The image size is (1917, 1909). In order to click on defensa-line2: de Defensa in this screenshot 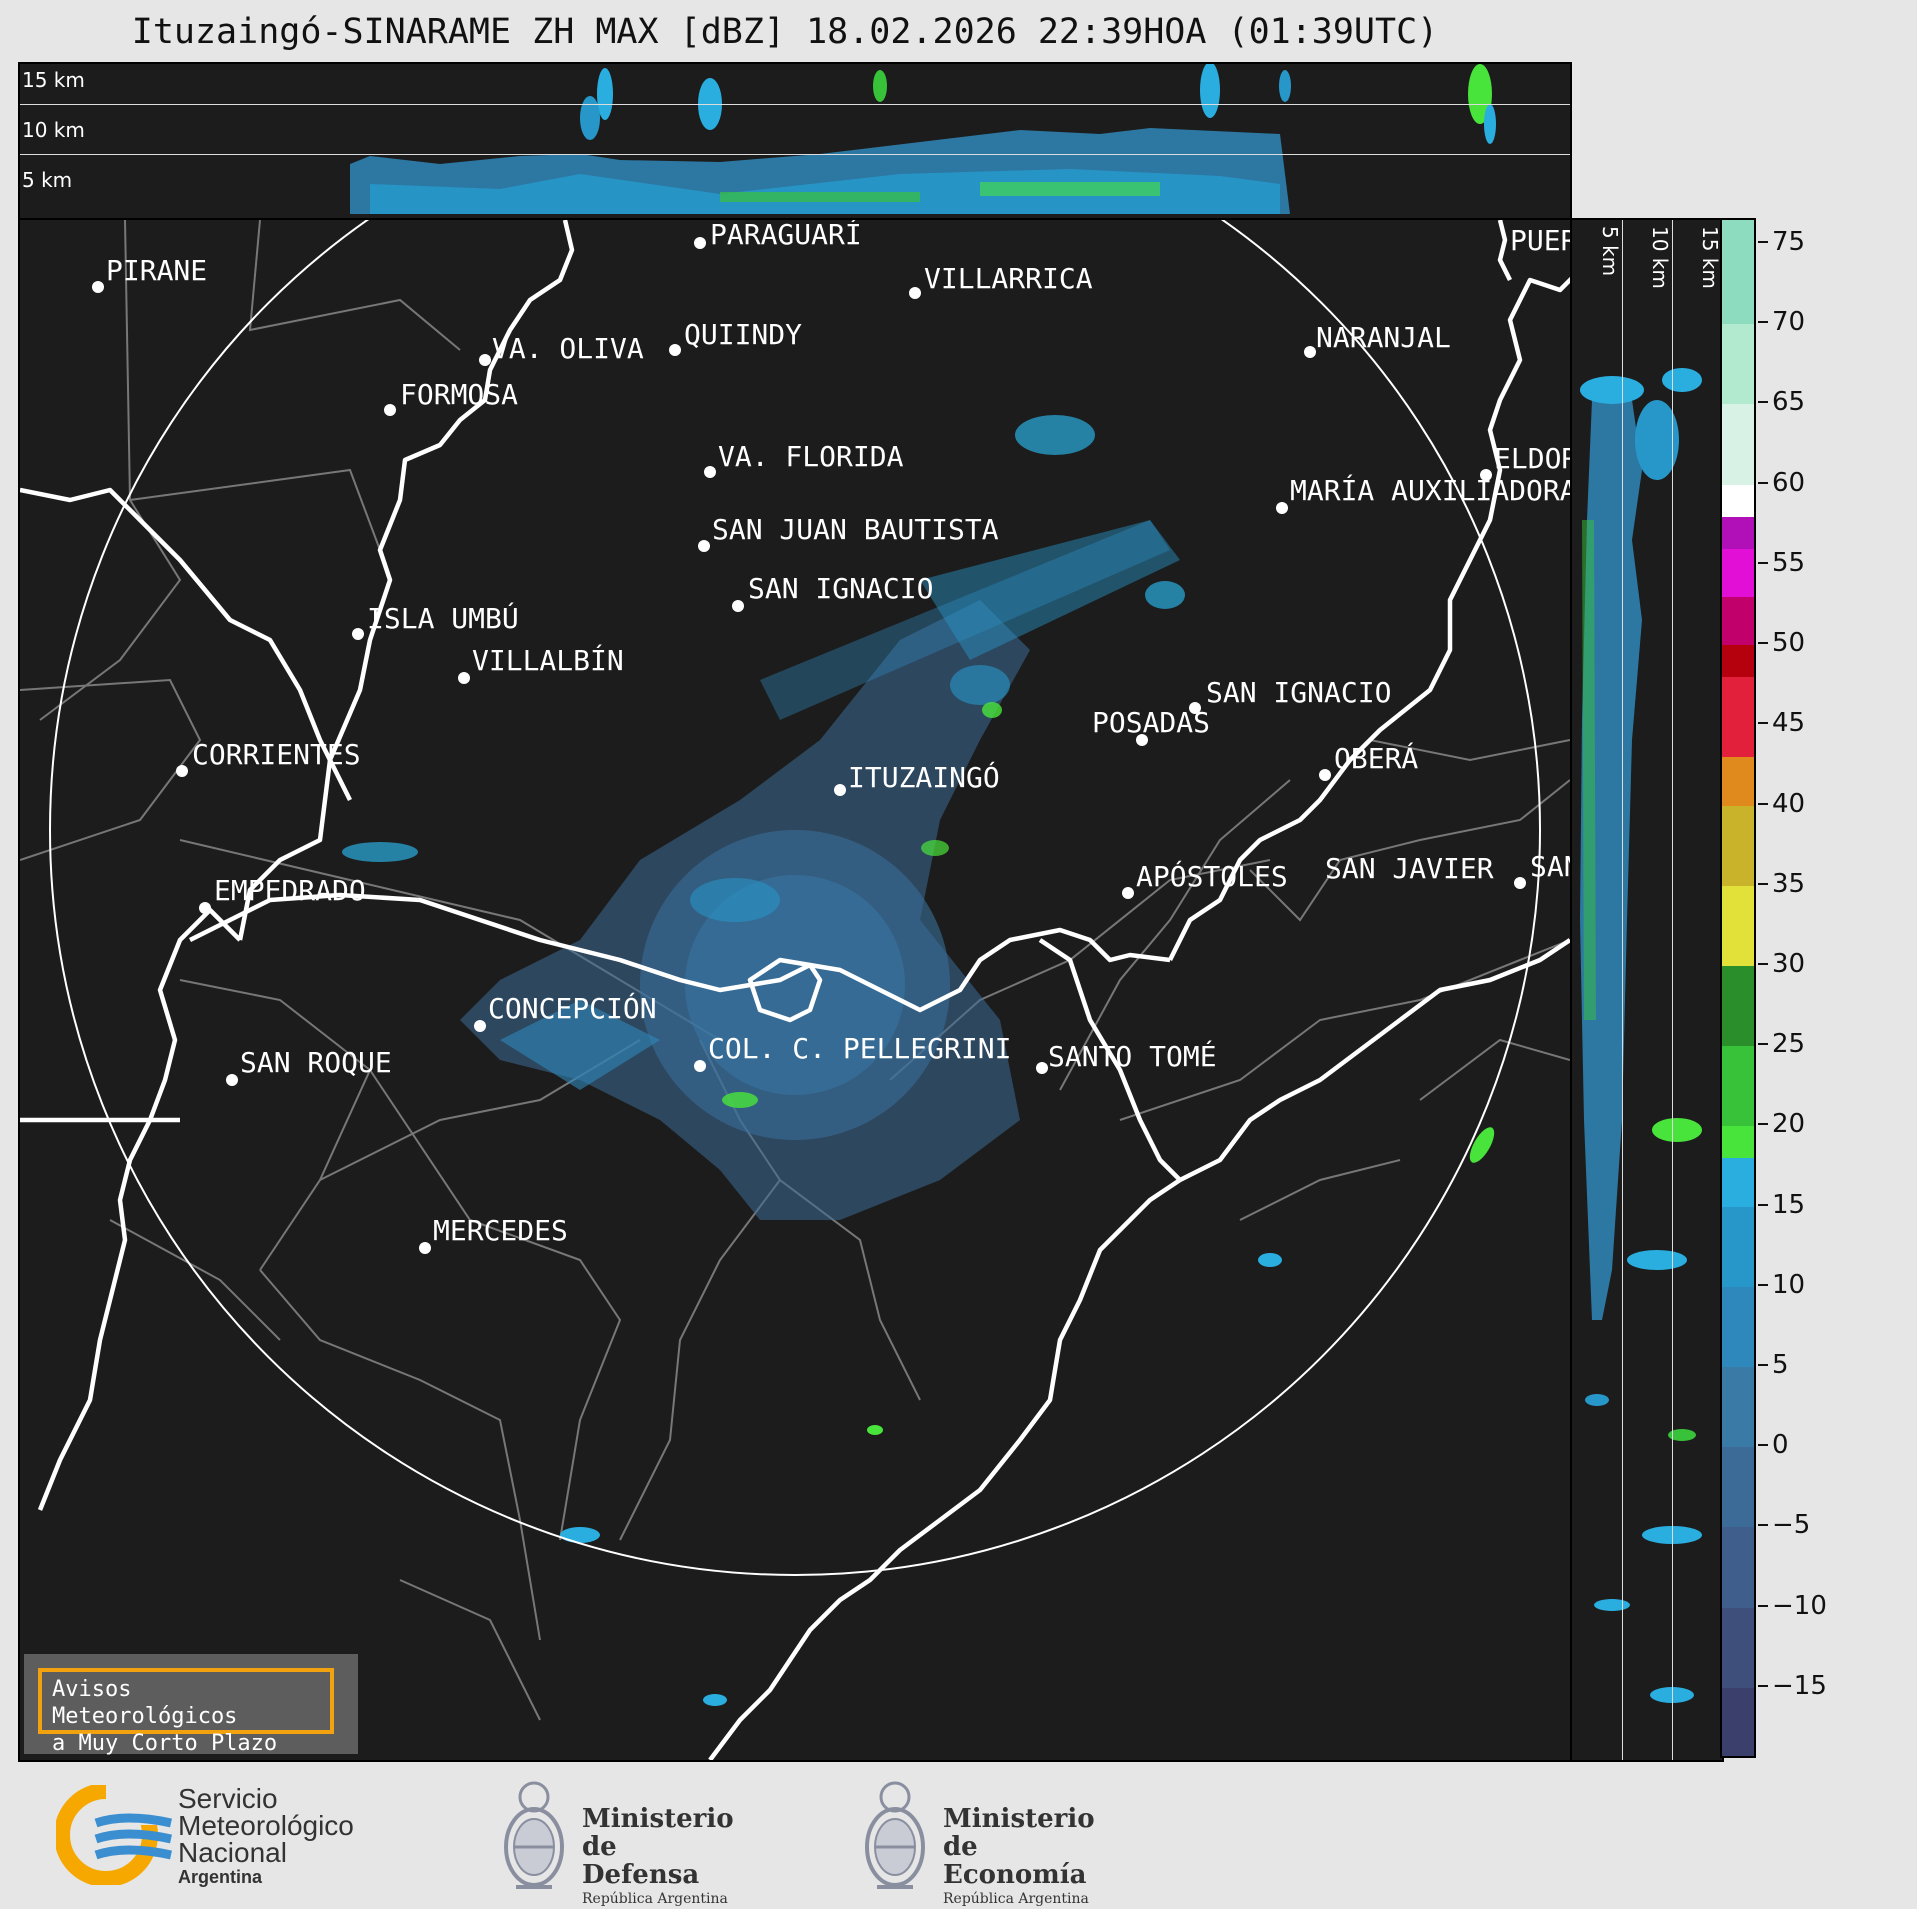, I will do `click(641, 1861)`.